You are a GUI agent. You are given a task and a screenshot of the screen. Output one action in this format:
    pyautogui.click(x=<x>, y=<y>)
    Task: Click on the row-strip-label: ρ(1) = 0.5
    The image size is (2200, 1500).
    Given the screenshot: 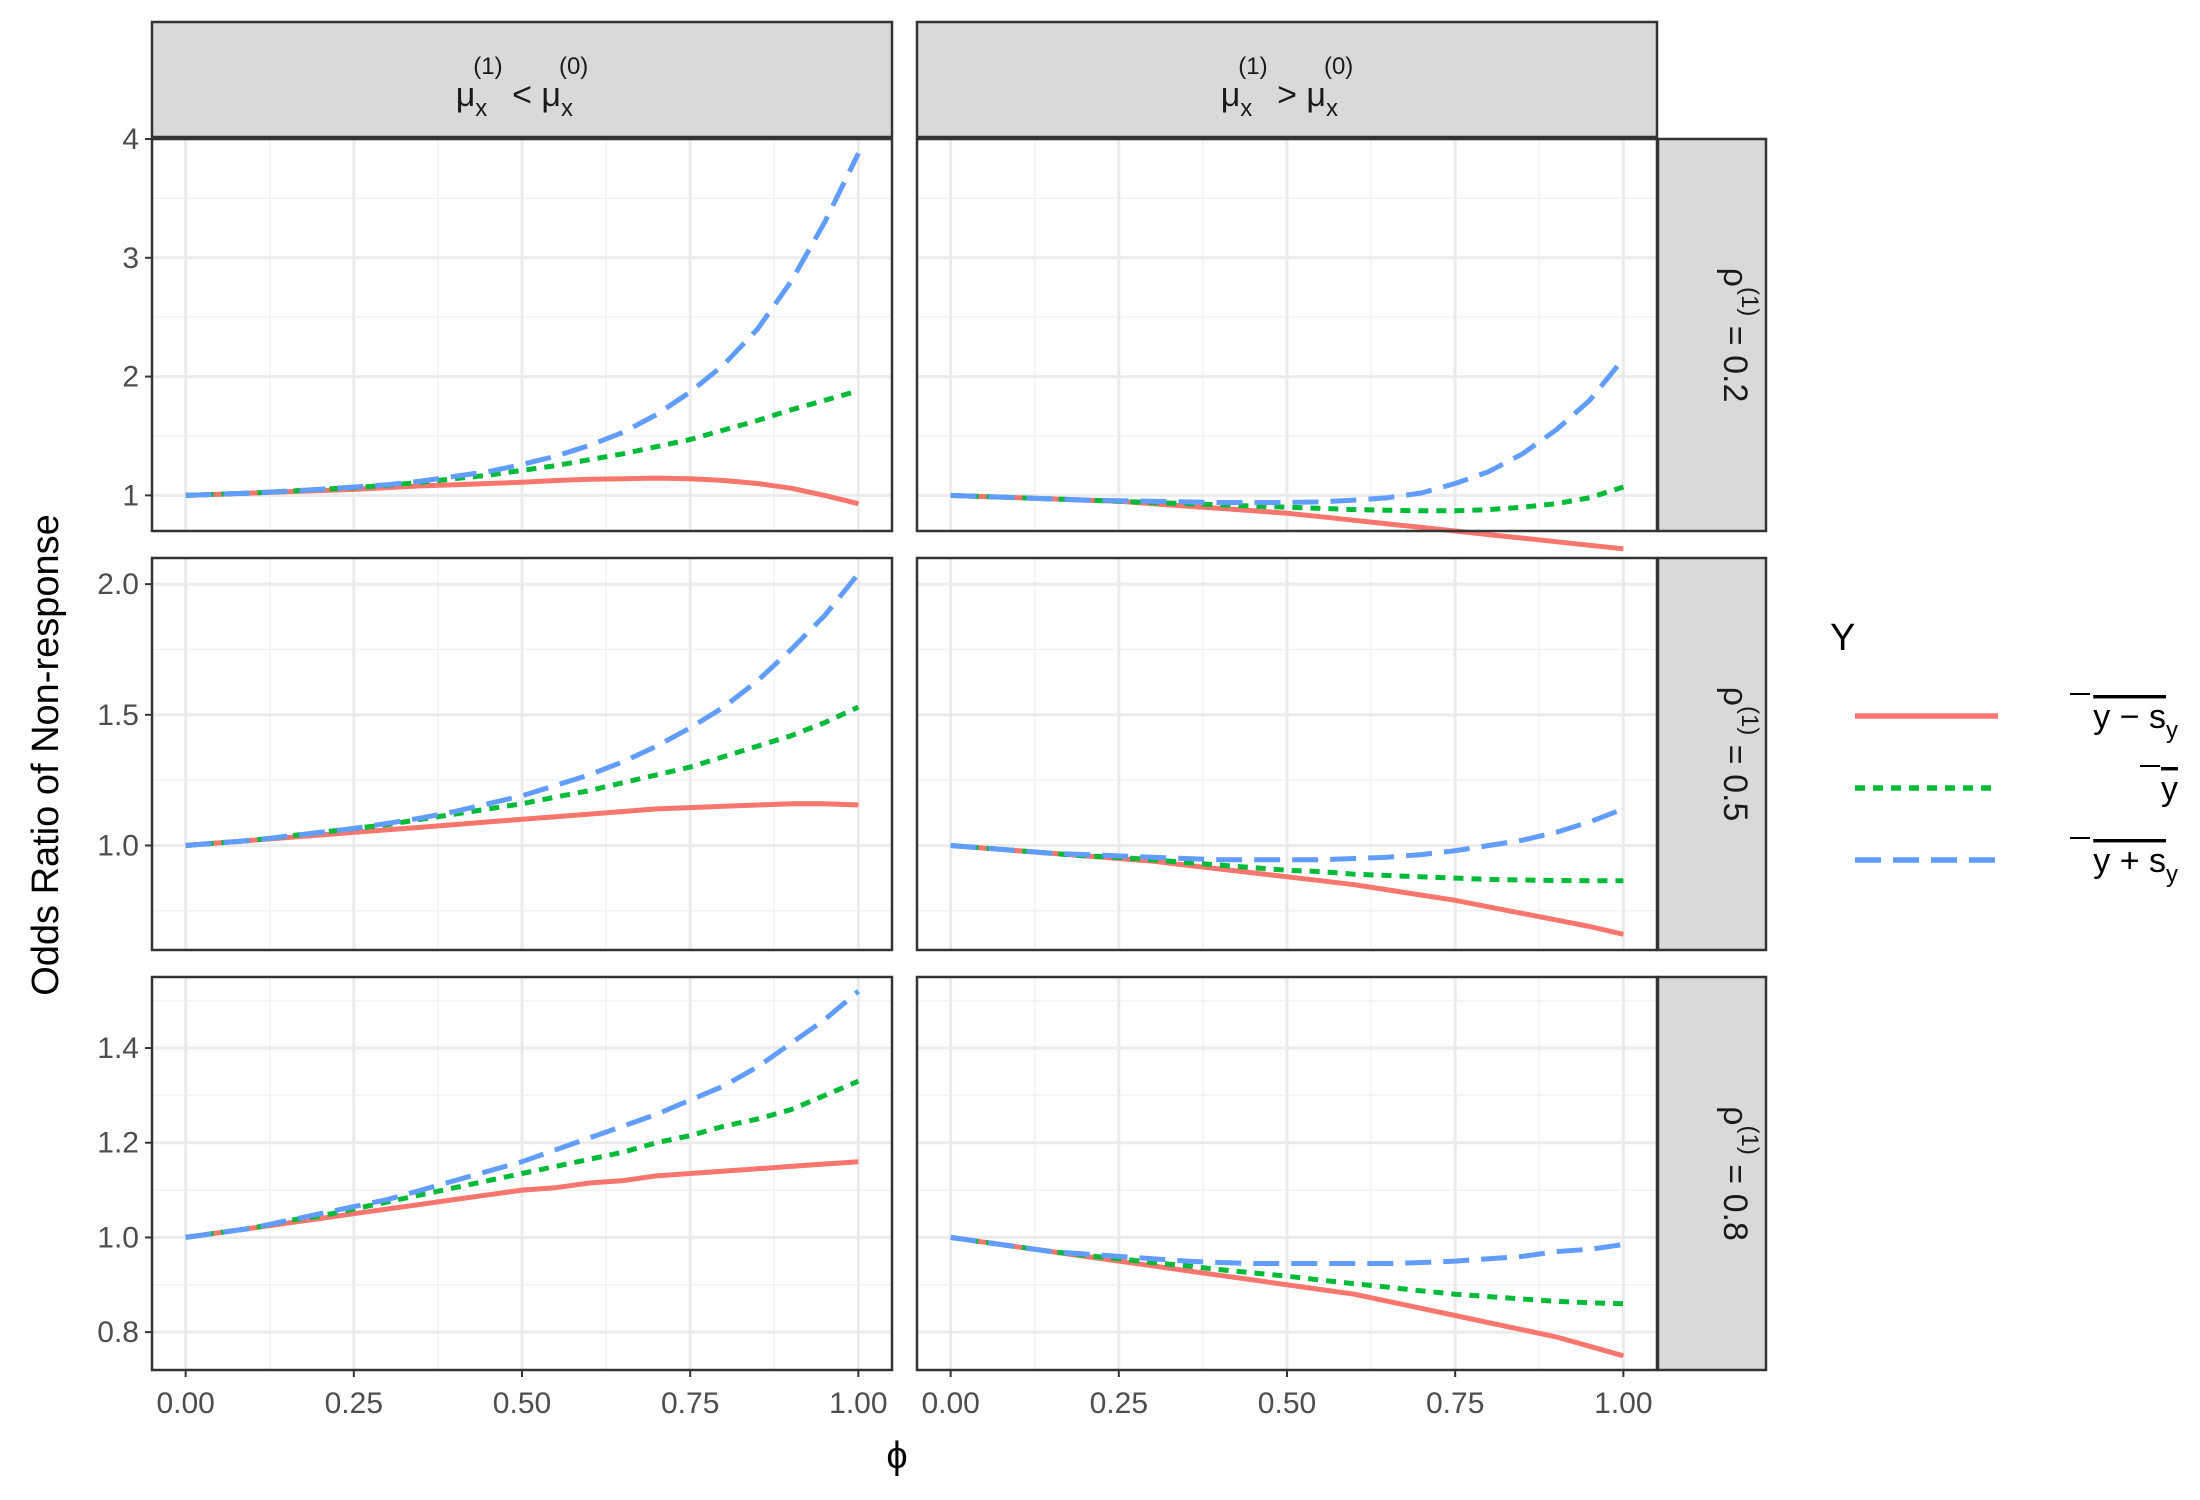 What is the action you would take?
    pyautogui.click(x=1739, y=754)
    